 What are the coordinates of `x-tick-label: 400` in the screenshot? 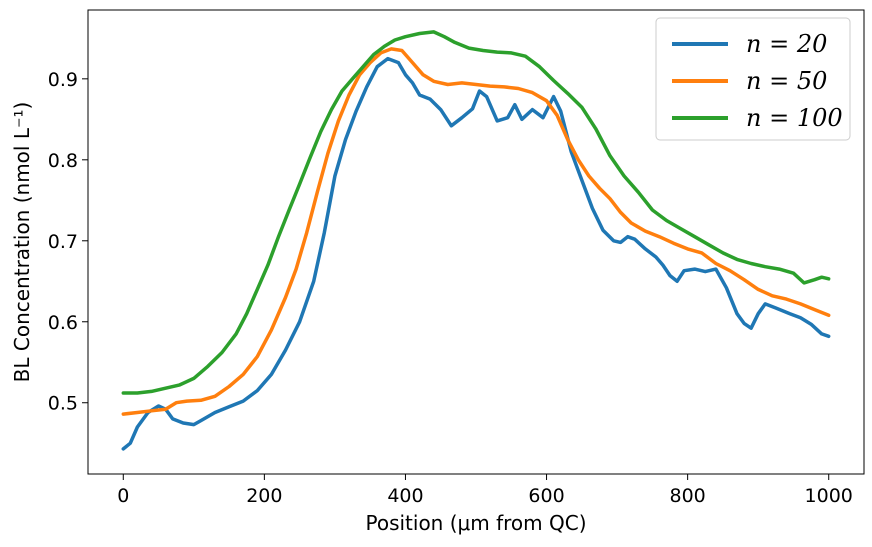 It's located at (405, 496).